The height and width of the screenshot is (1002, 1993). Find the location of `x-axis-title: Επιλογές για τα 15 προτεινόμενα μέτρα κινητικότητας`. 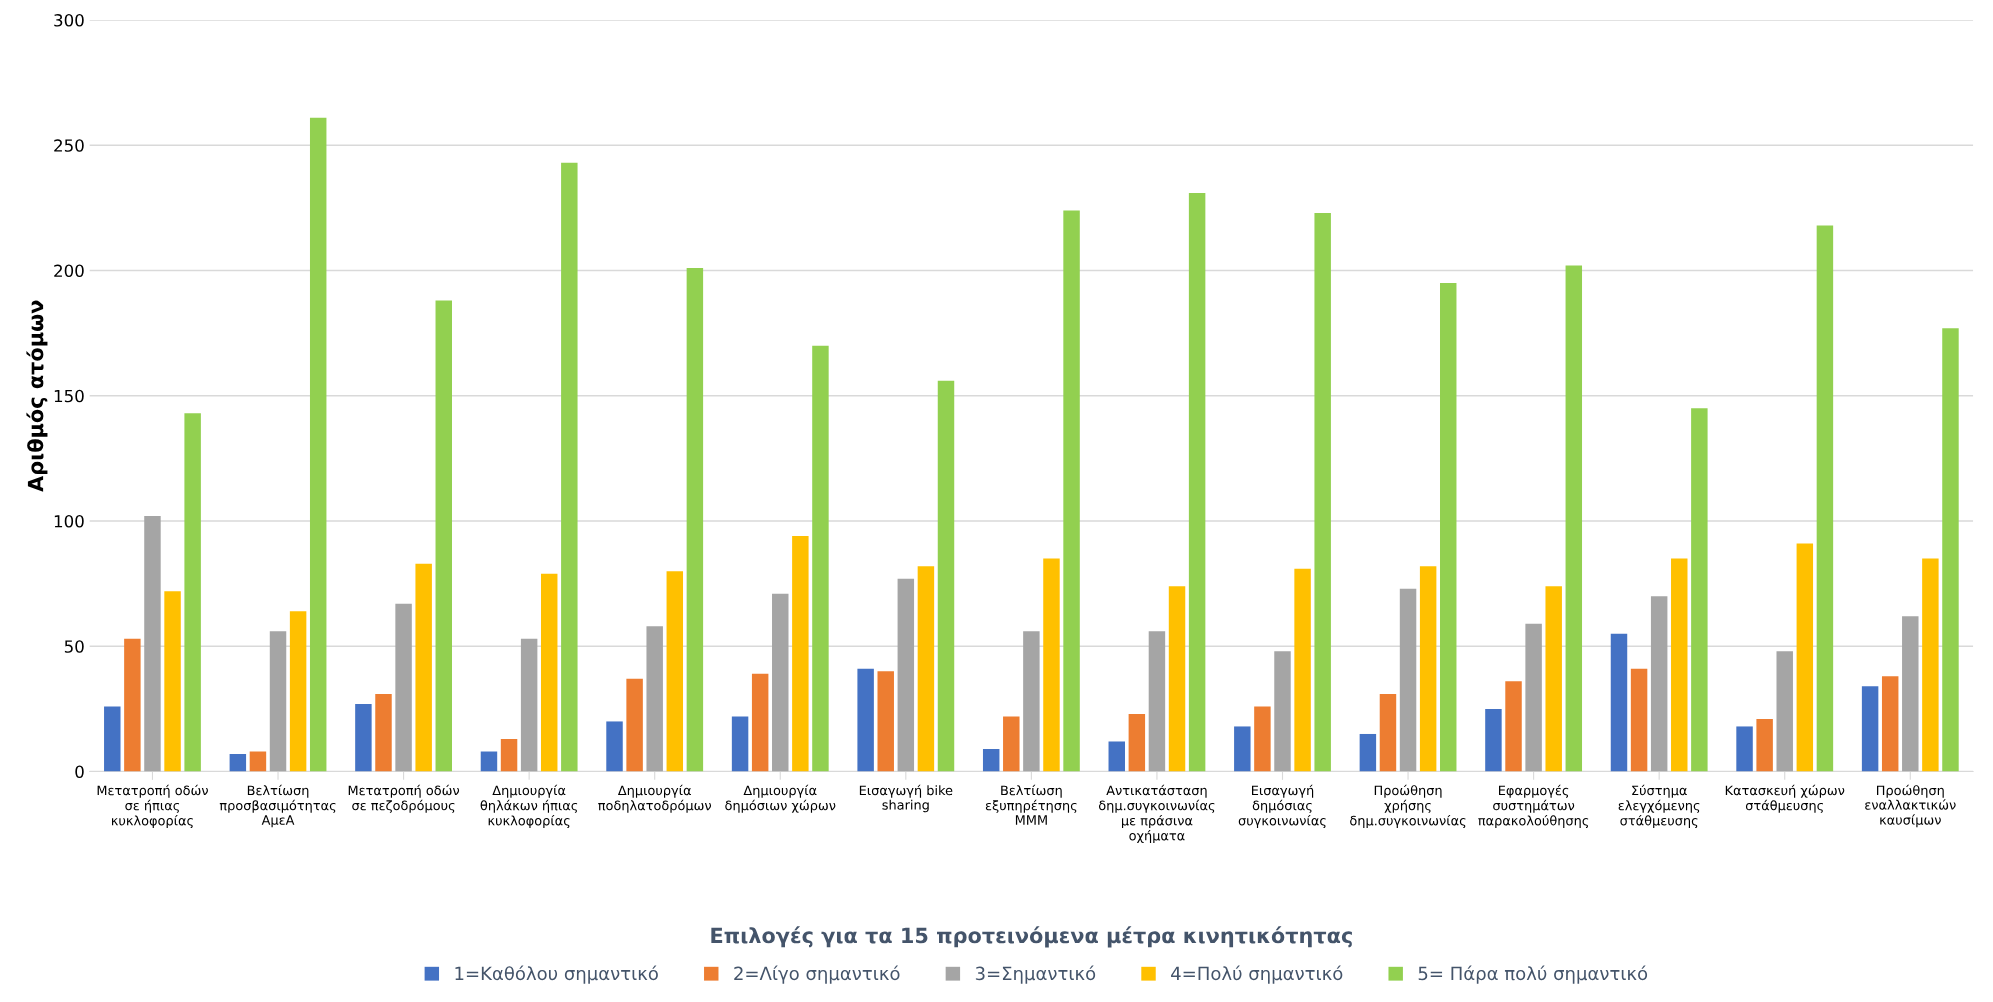

x-axis-title: Επιλογές για τα 15 προτεινόμενα μέτρα κινητικότητας is located at coordinates (1031, 937).